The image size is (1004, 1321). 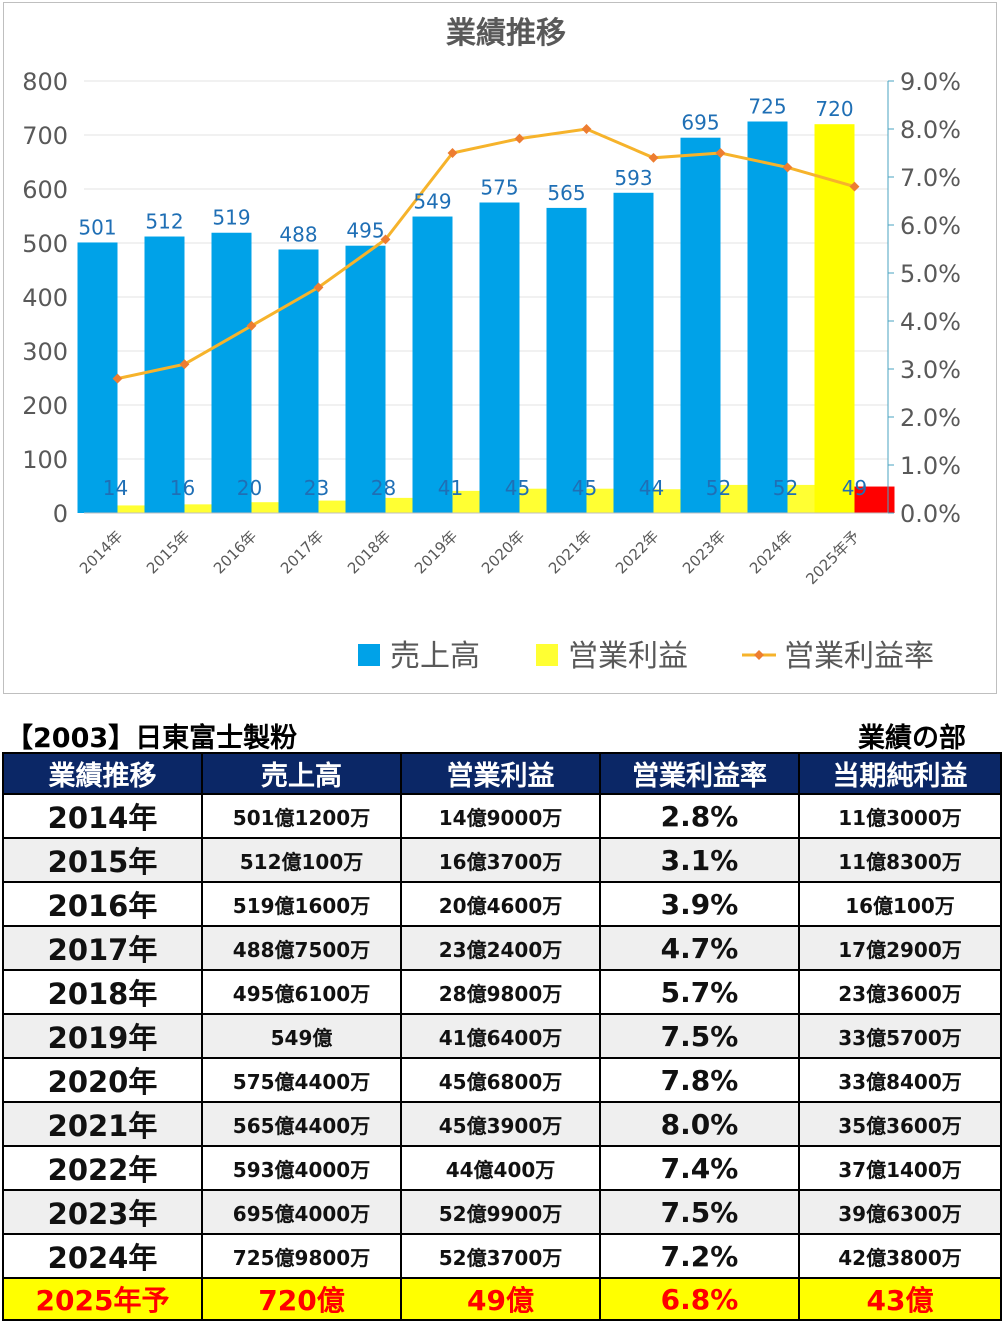 What do you see at coordinates (771, 552) in the screenshot?
I see `x-axis-tick: 2024年` at bounding box center [771, 552].